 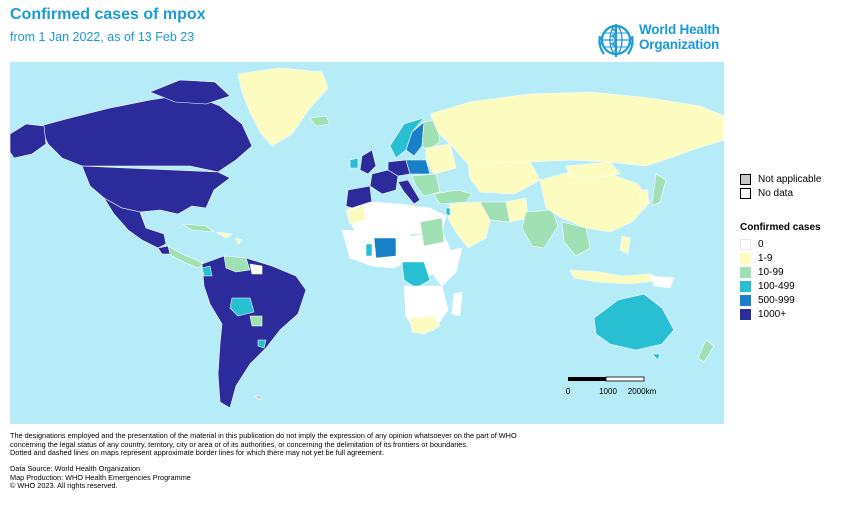 What do you see at coordinates (587, 379) in the screenshot?
I see `scale-bar-segment-dark` at bounding box center [587, 379].